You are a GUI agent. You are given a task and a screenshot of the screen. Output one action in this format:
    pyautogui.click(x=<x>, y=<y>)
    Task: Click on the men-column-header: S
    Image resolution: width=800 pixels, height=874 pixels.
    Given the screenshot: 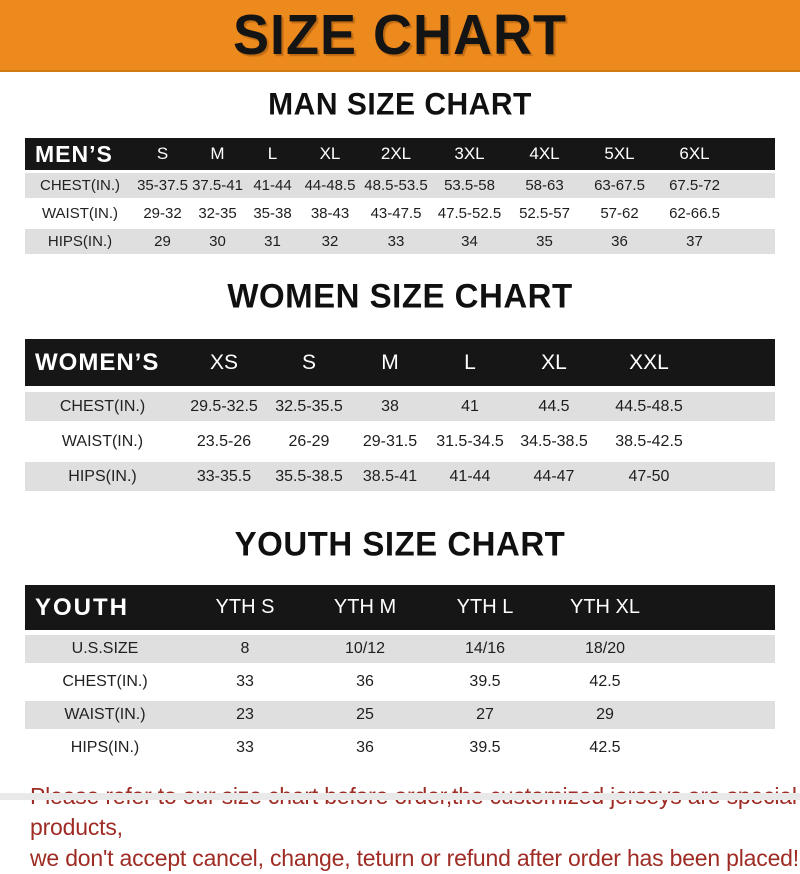 What is the action you would take?
    pyautogui.click(x=162, y=154)
    